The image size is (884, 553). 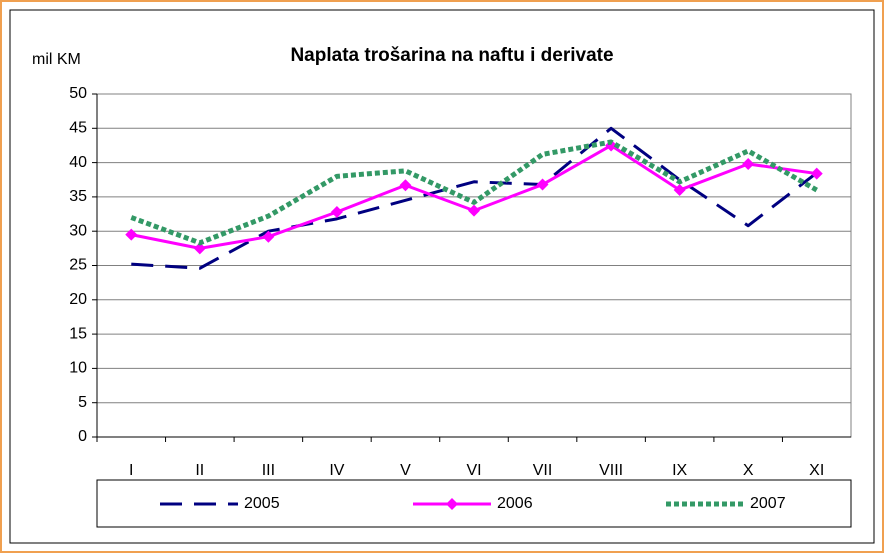 I want to click on chart-title: Naplata trošarina na naftu i derivate, so click(x=451, y=55).